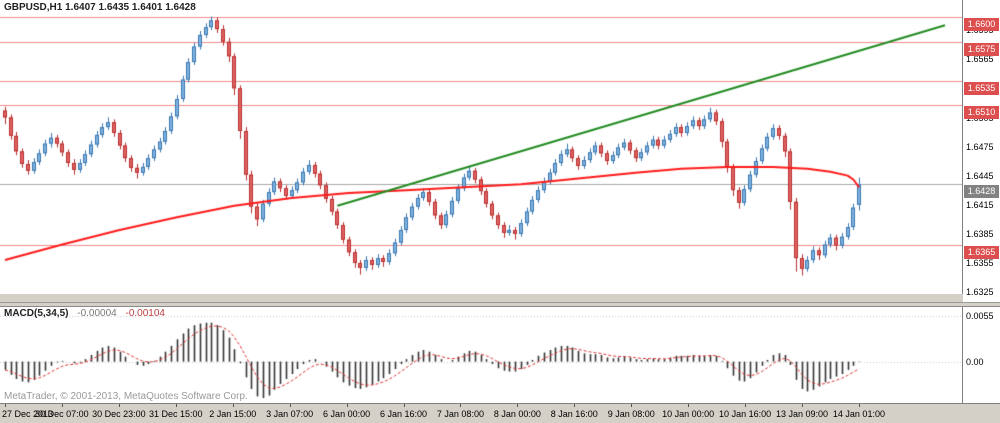  I want to click on time-axis-label: 6 Jan 16:00, so click(403, 414).